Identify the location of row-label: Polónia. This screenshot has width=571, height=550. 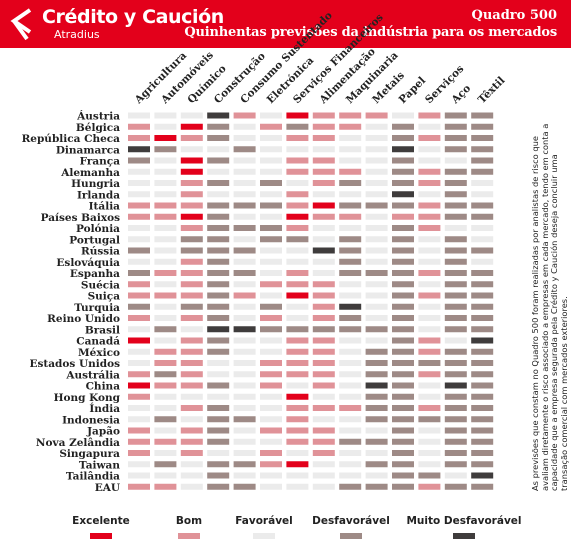
(98, 229).